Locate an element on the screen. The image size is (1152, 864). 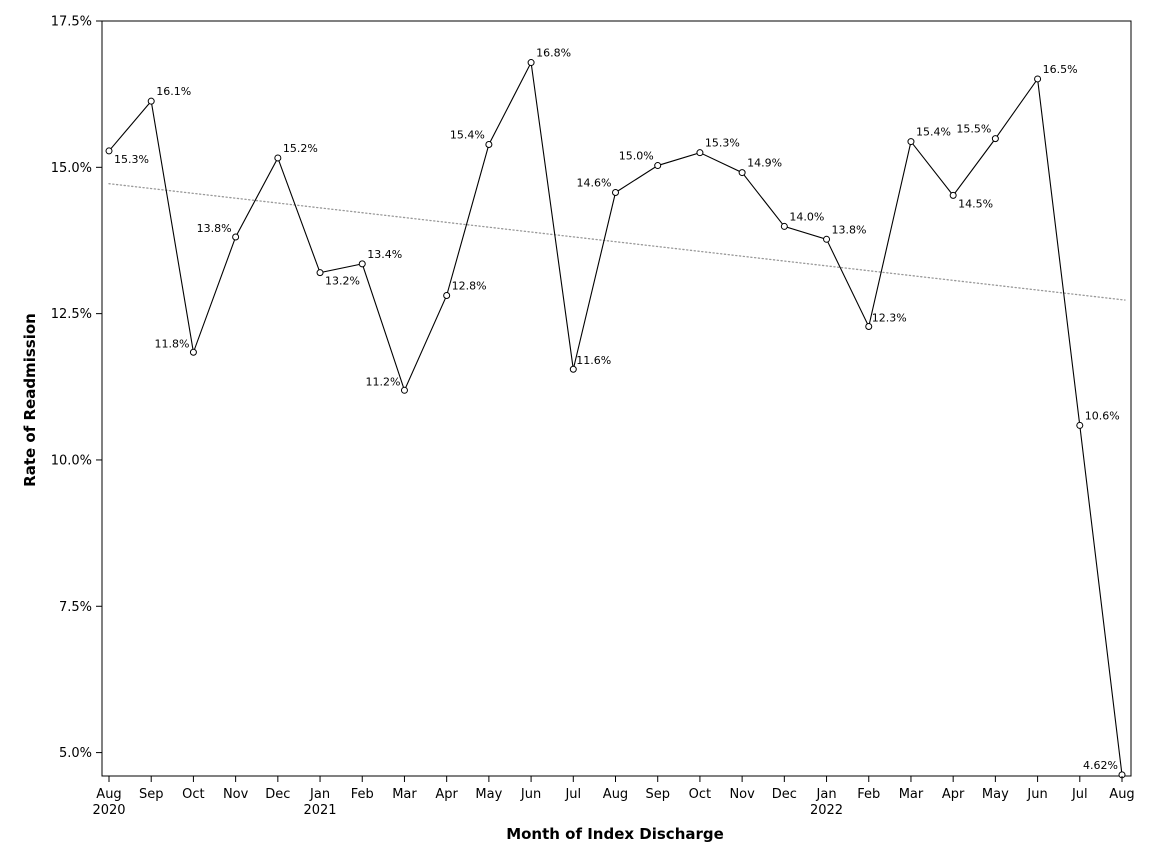
data-label: 14.5% is located at coordinates (975, 203).